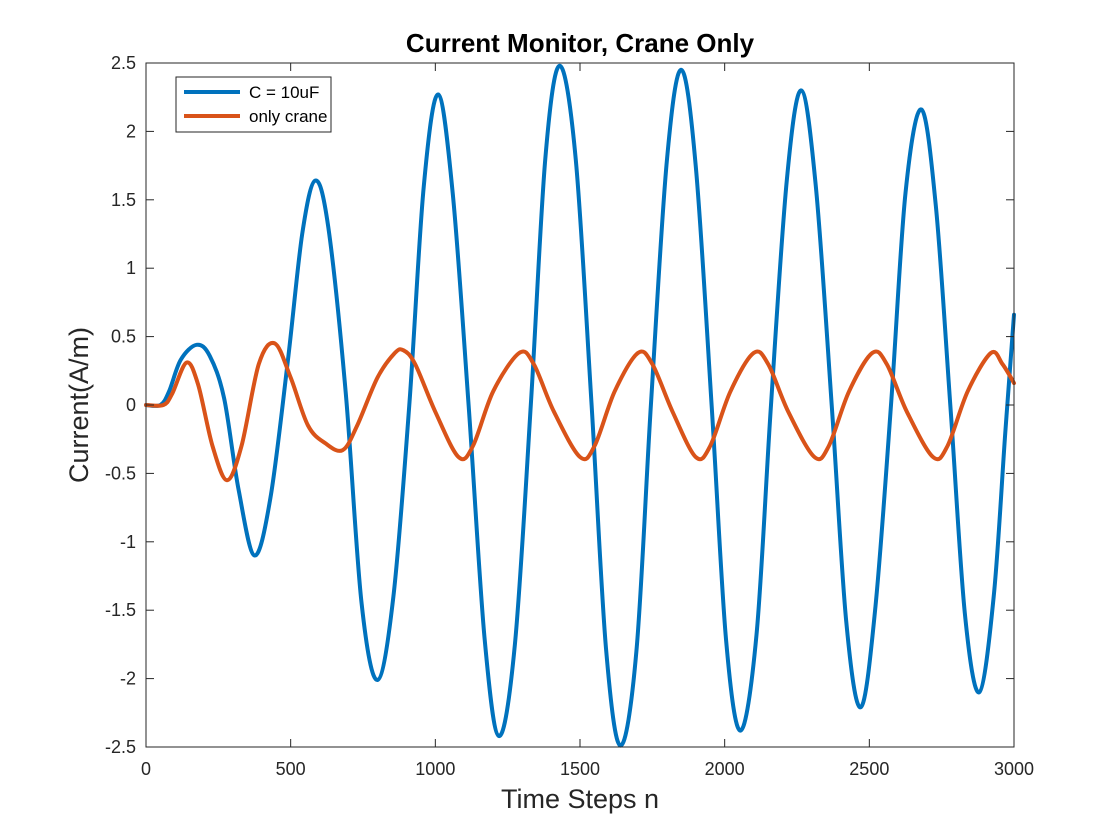  What do you see at coordinates (288, 116) in the screenshot?
I see `legend-label-series-2: only crane` at bounding box center [288, 116].